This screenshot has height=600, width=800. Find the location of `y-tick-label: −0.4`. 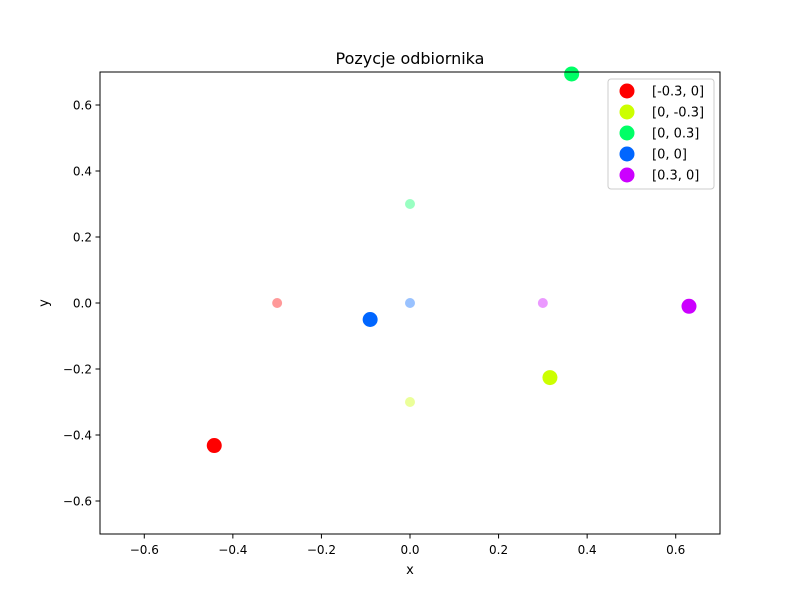

y-tick-label: −0.4 is located at coordinates (77, 436).